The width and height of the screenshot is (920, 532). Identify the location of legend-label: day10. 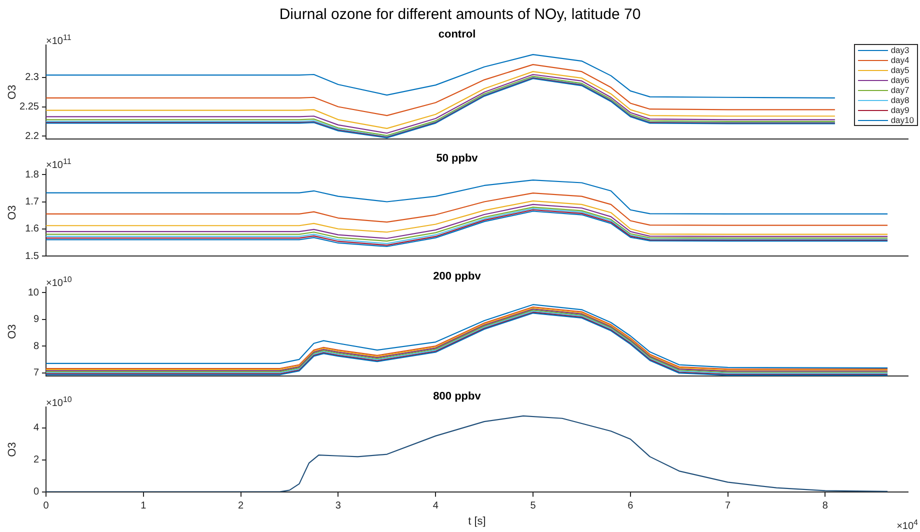
(902, 120).